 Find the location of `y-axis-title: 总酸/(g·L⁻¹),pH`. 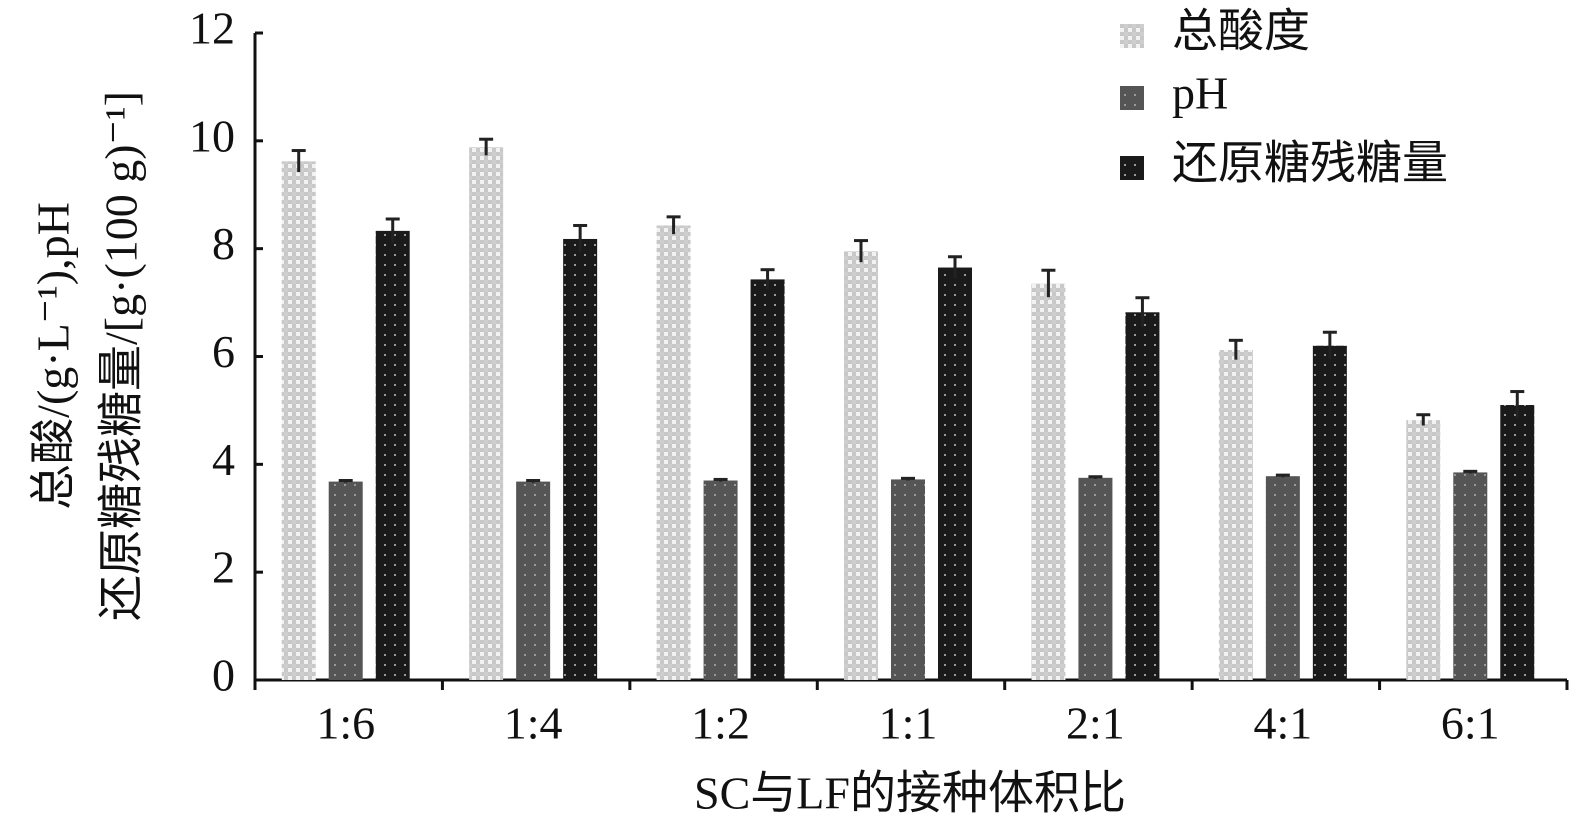

y-axis-title: 总酸/(g·L⁻¹),pH is located at coordinates (53, 356).